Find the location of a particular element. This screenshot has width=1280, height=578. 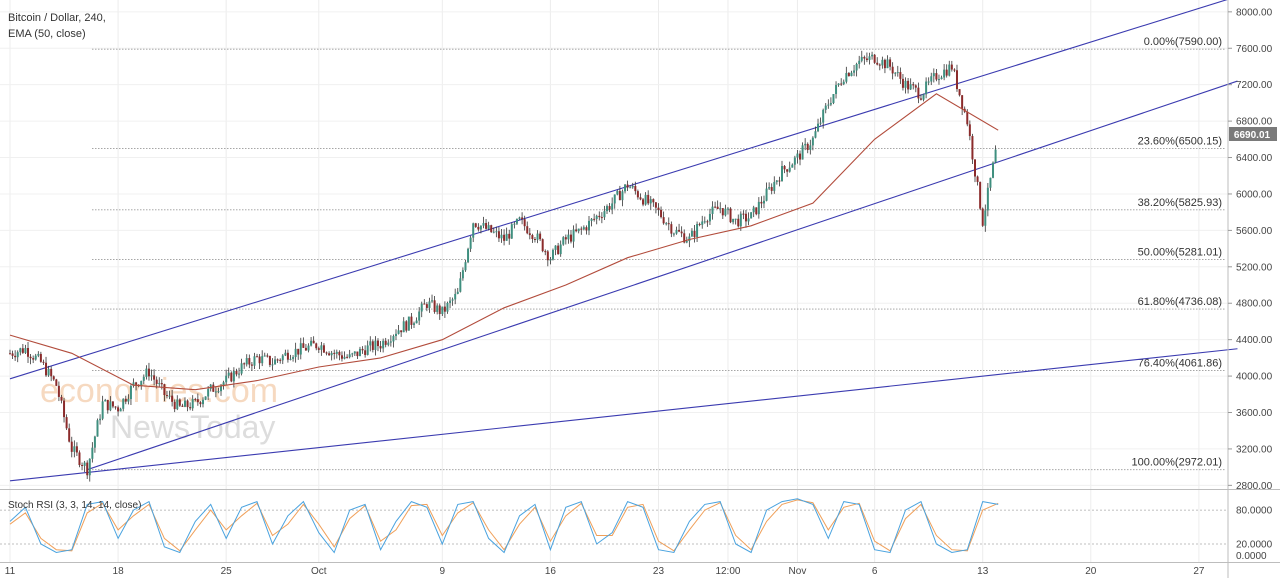

price-tick-label: 5200.00 is located at coordinates (1254, 267).